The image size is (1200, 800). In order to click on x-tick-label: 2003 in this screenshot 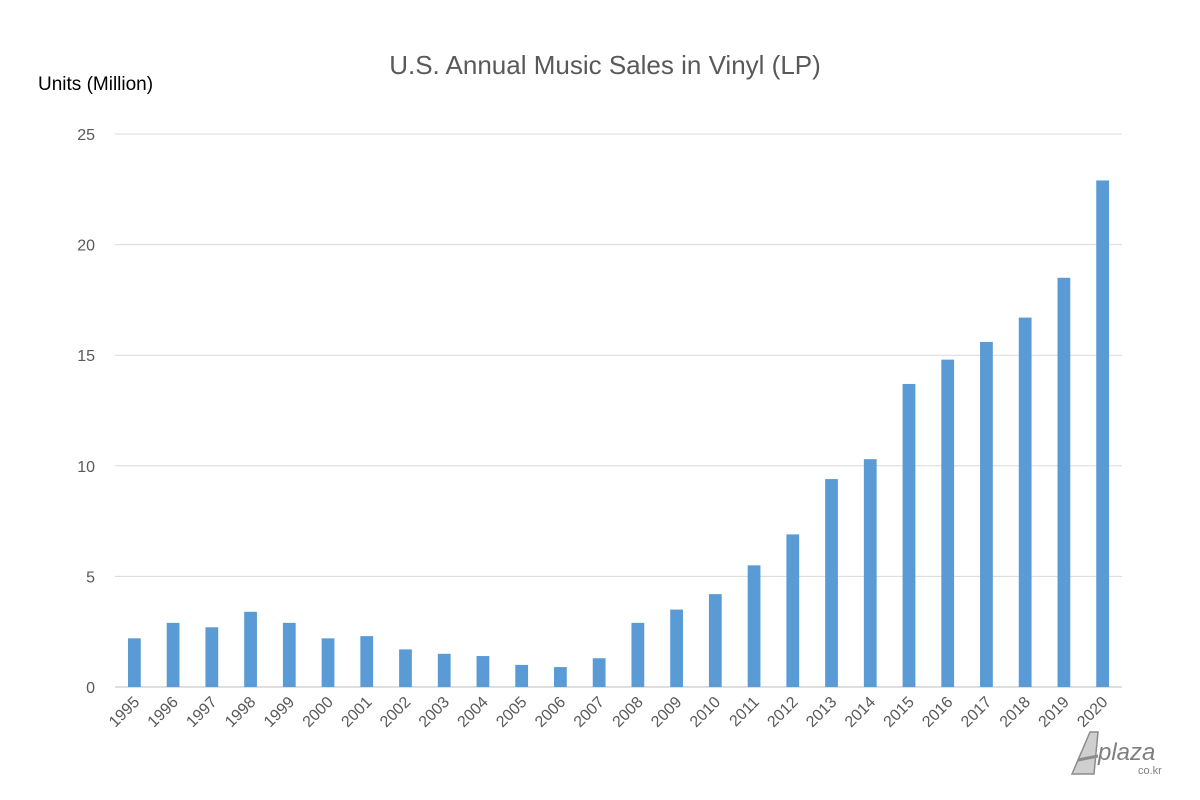, I will do `click(434, 712)`.